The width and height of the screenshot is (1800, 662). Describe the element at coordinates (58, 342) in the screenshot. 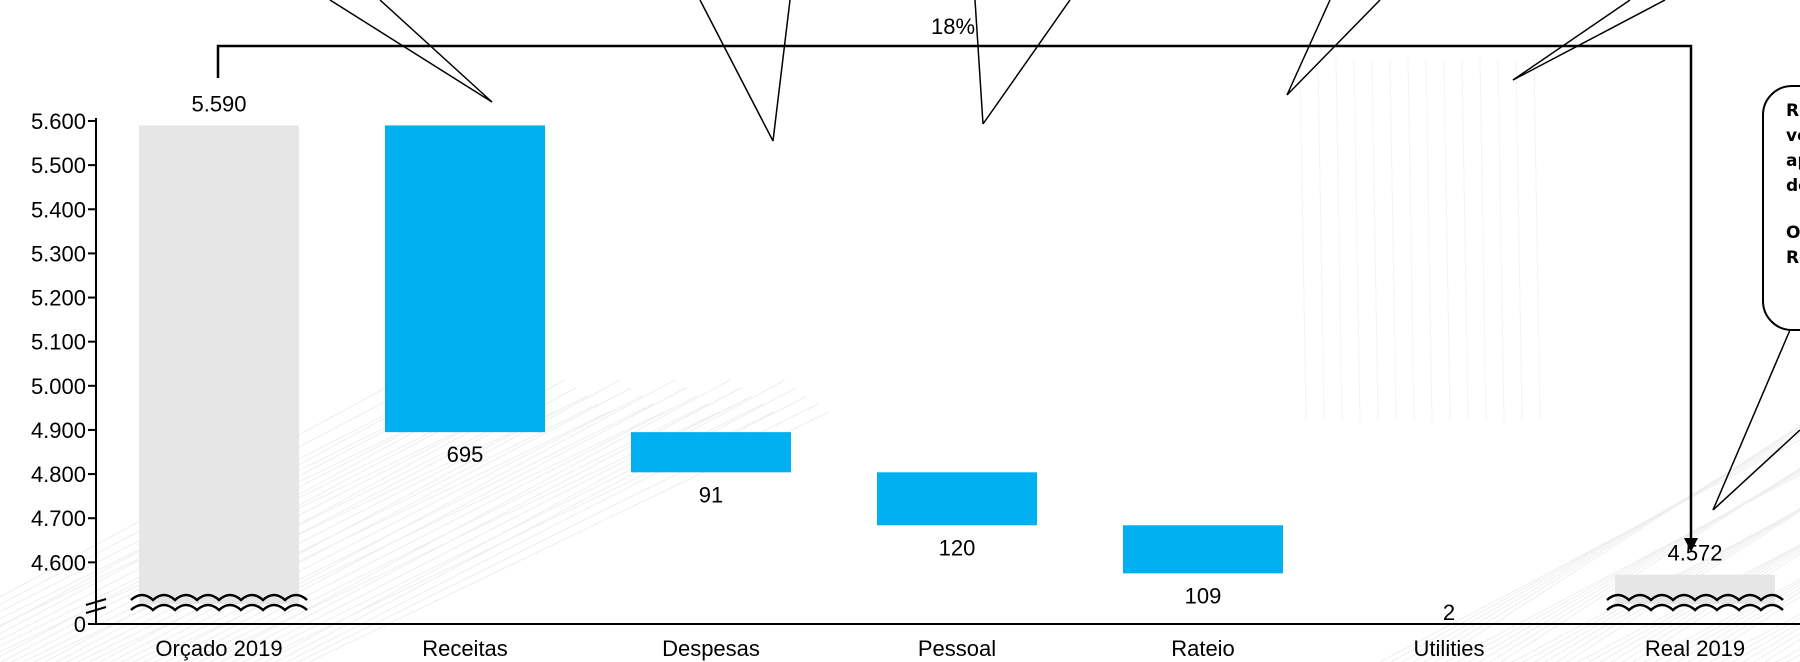

I see `y-tick-label: 5.100` at that location.